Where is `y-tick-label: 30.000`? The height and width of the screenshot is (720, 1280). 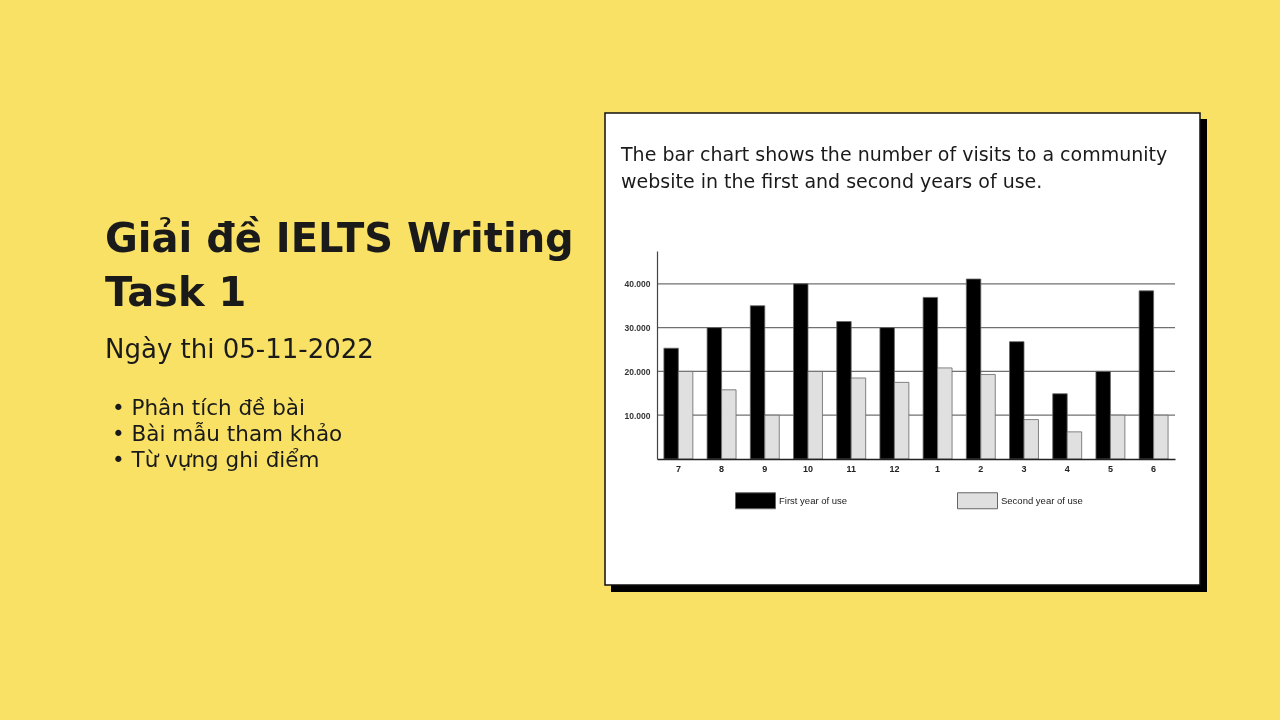
y-tick-label: 30.000 is located at coordinates (637, 328).